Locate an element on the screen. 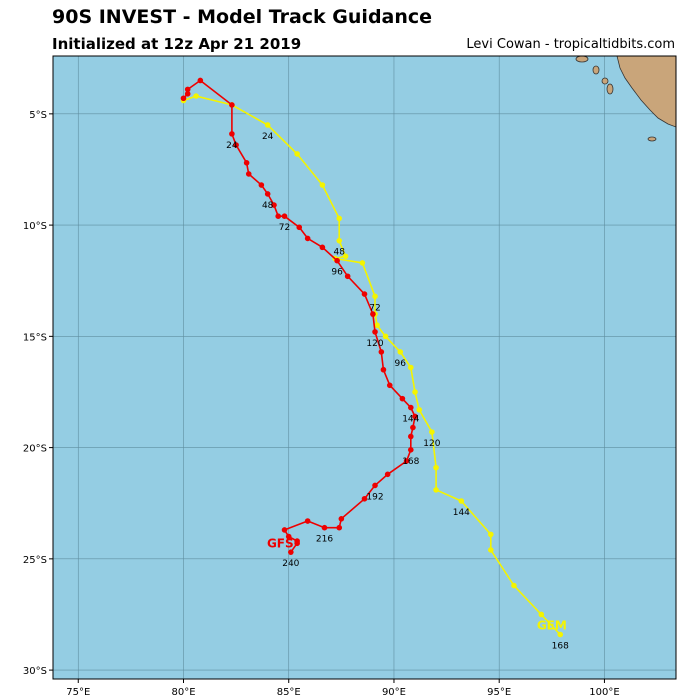 This screenshot has width=700, height=700. x-tick-label: 100°E is located at coordinates (604, 692).